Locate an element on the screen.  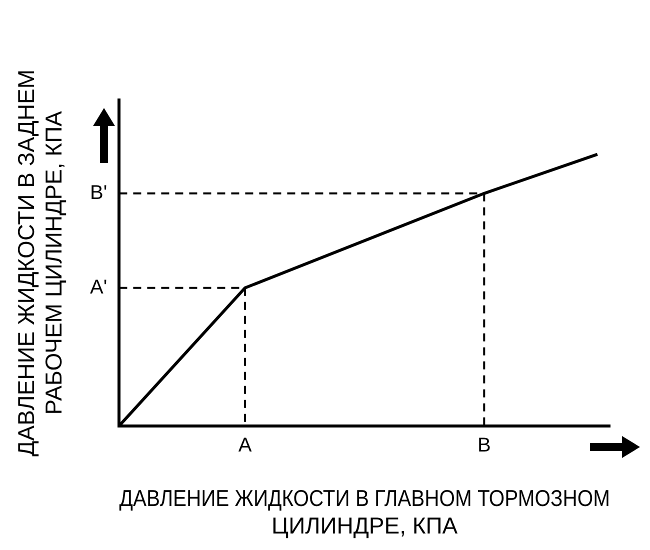
x-tick-label: A is located at coordinates (245, 445).